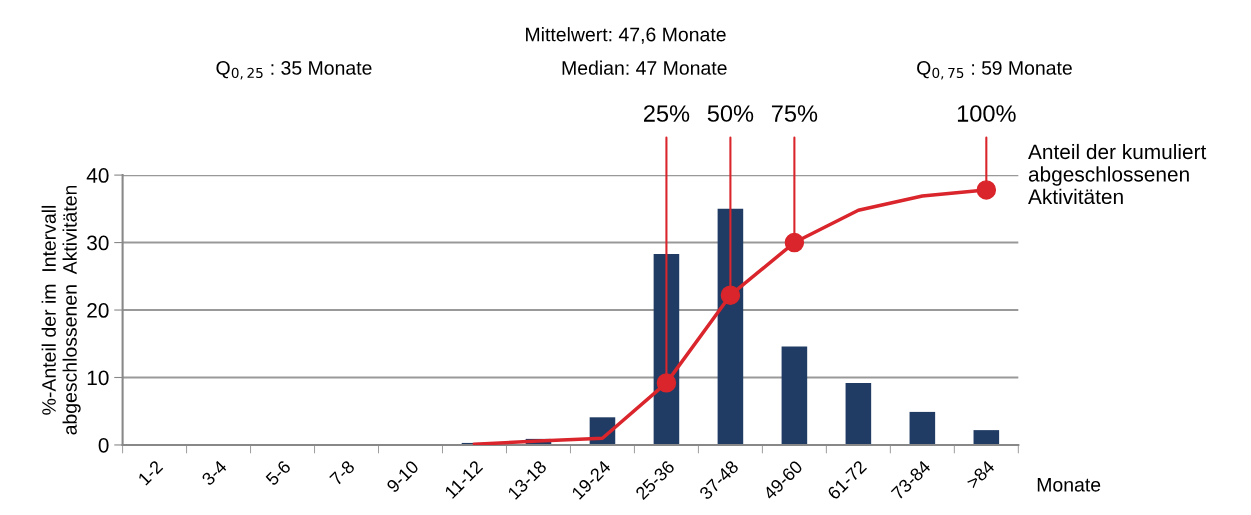  What do you see at coordinates (103, 445) in the screenshot?
I see `y-tick-label: 0` at bounding box center [103, 445].